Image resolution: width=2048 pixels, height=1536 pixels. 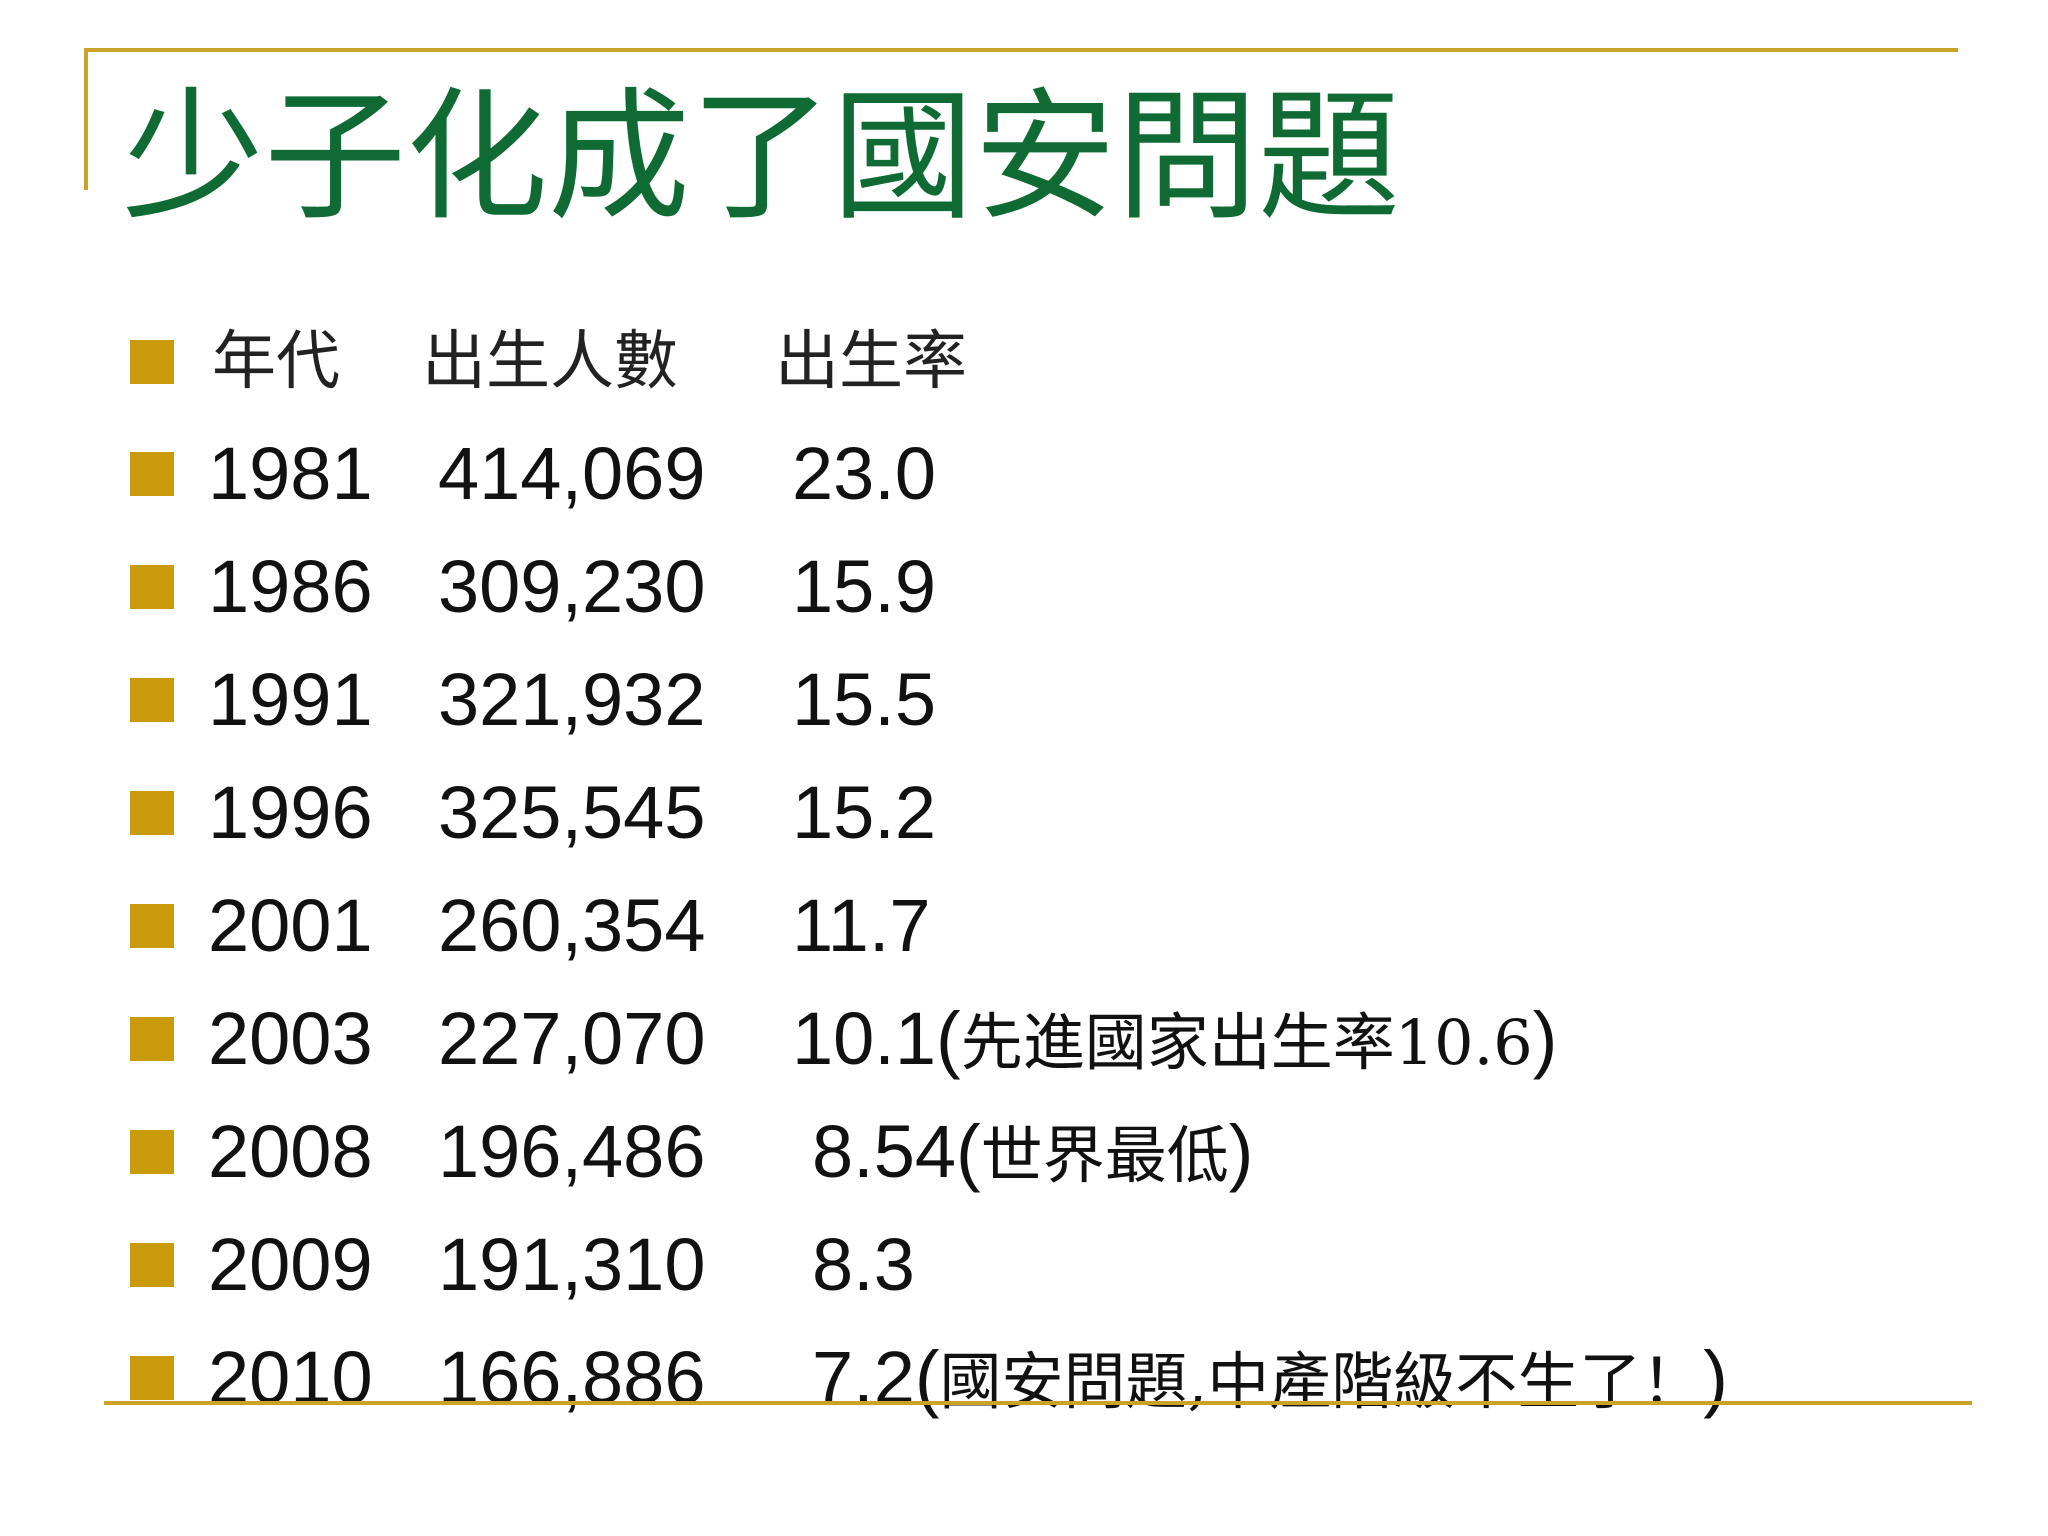 I want to click on rate-value: 15.9, so click(x=864, y=586).